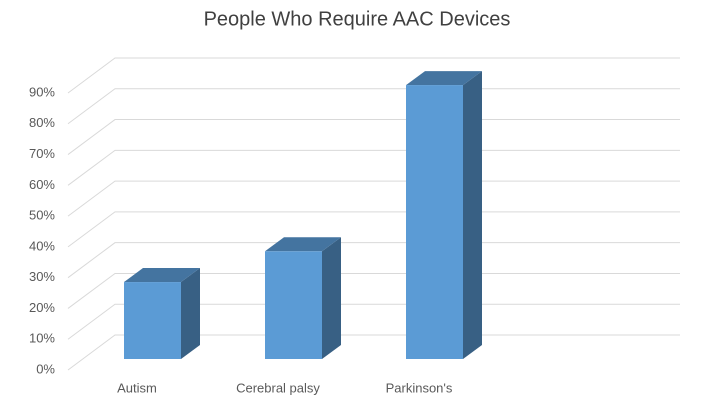 The width and height of the screenshot is (713, 407). Describe the element at coordinates (42, 215) in the screenshot. I see `y-tick-label: 50%` at that location.